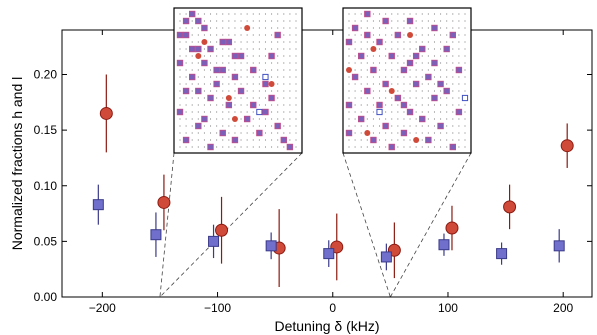  I want to click on inset-connector, so click(167, 225).